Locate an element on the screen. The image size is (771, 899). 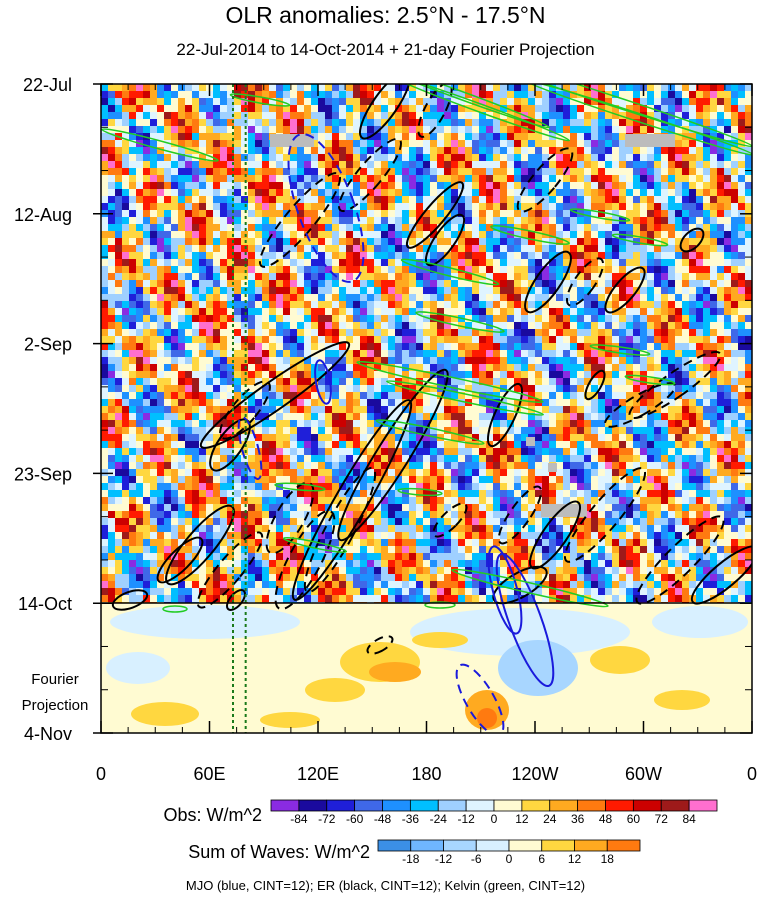
projection-label-line-1: Fourier is located at coordinates (55, 679).